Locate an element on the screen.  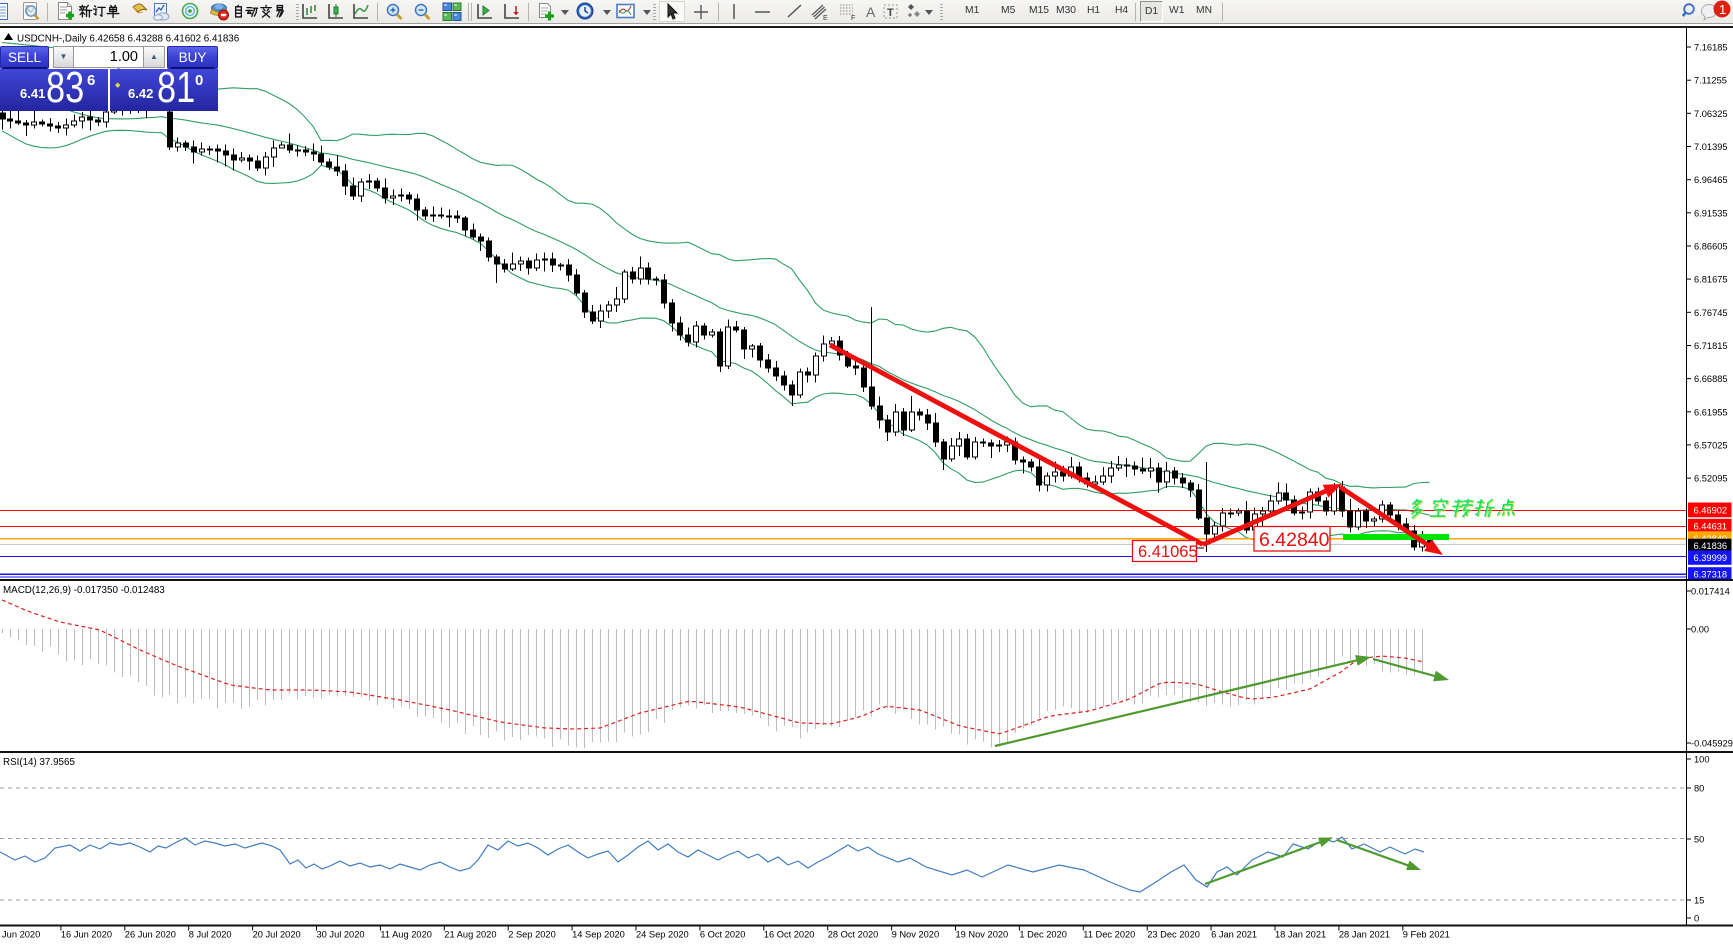
svg-text: 80 is located at coordinates (1699, 789).